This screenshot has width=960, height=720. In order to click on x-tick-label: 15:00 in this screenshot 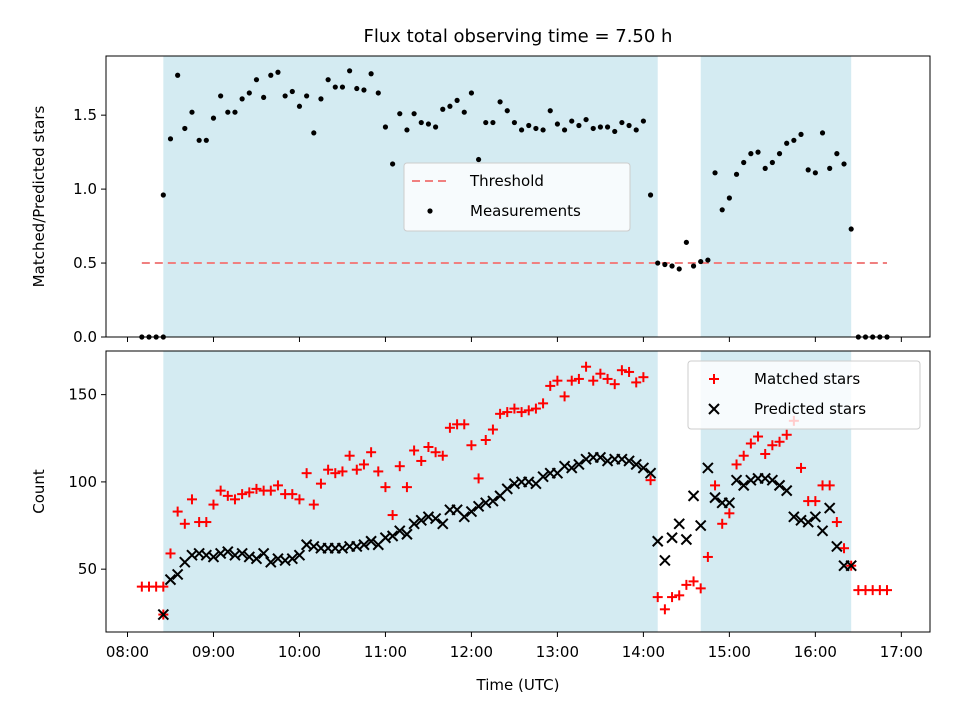, I will do `click(729, 652)`.